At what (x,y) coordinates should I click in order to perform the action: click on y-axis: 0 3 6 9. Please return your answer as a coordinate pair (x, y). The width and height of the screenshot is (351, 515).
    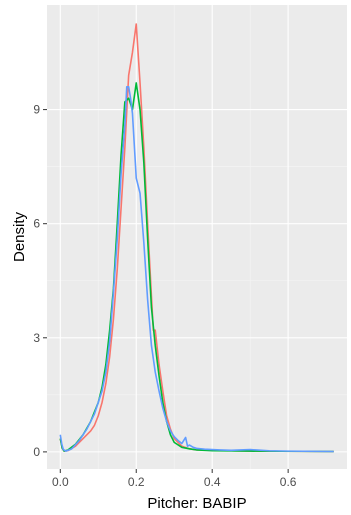
    Looking at the image, I should click on (40, 281).